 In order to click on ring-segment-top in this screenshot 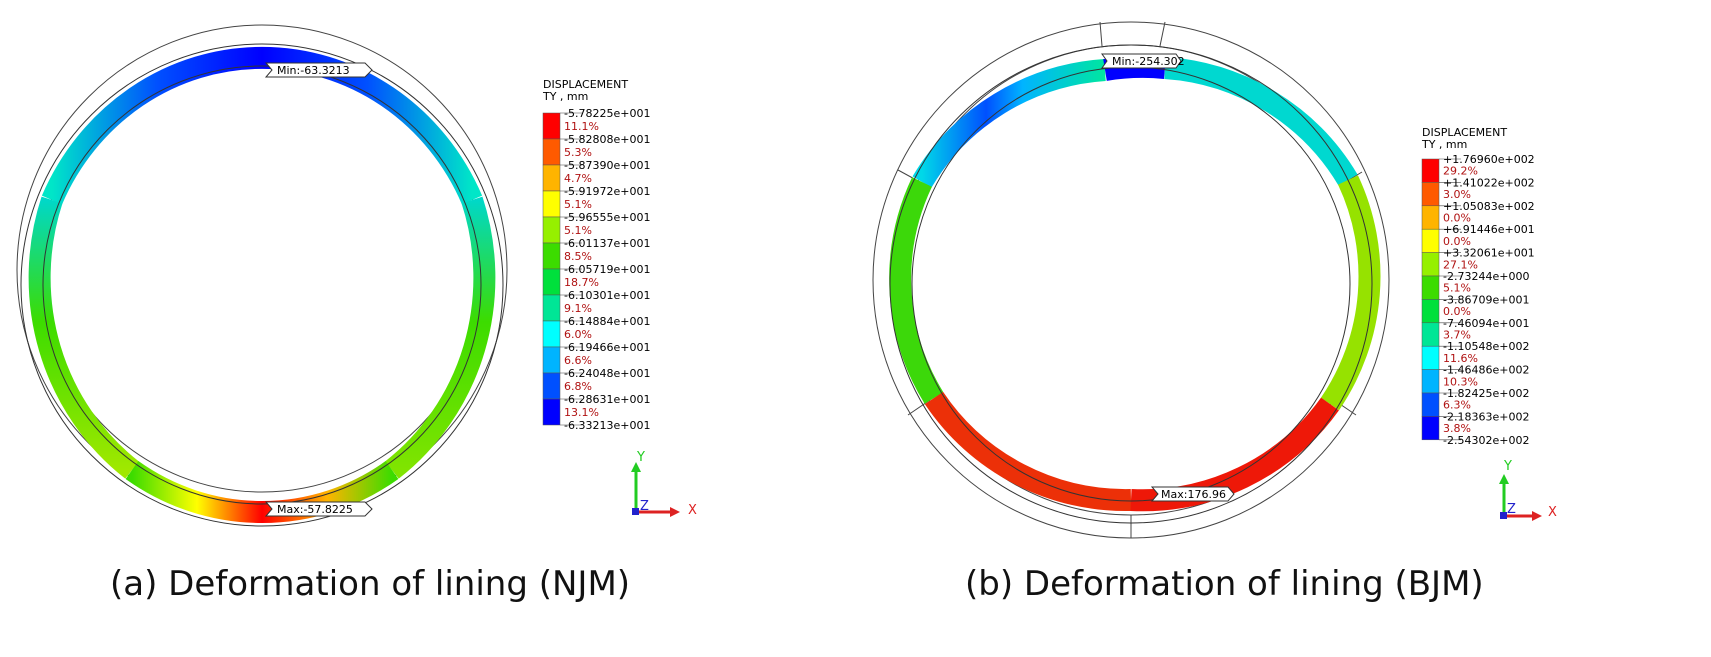, I will do `click(262, 125)`.